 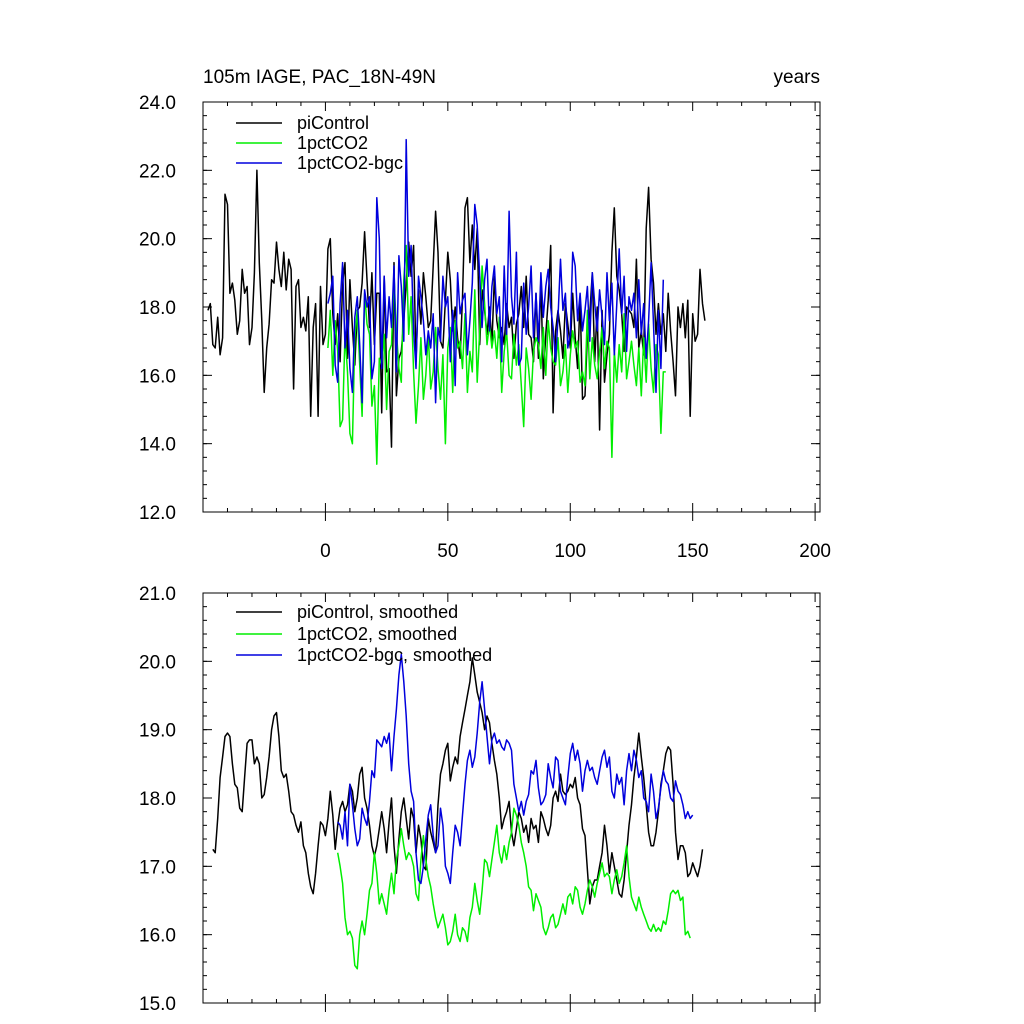 What do you see at coordinates (157, 171) in the screenshot?
I see `y-tick-label: 22.0` at bounding box center [157, 171].